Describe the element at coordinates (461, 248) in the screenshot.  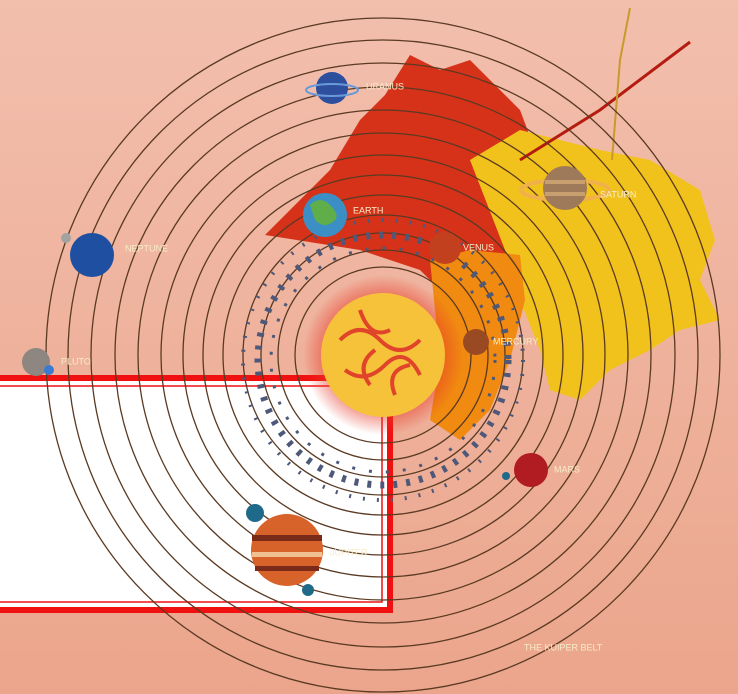
I see `planet-venus: VENUS` at that location.